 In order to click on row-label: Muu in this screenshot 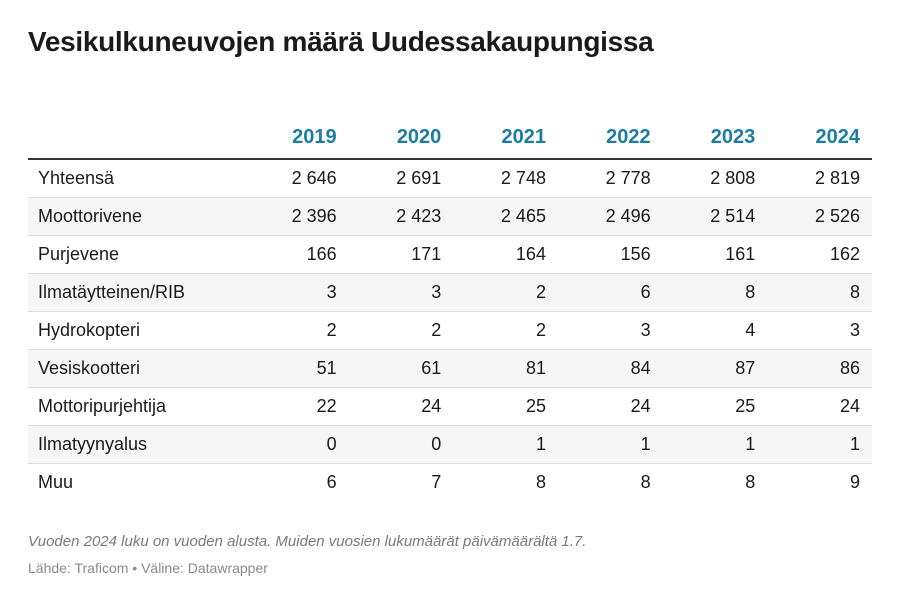, I will do `click(56, 482)`.